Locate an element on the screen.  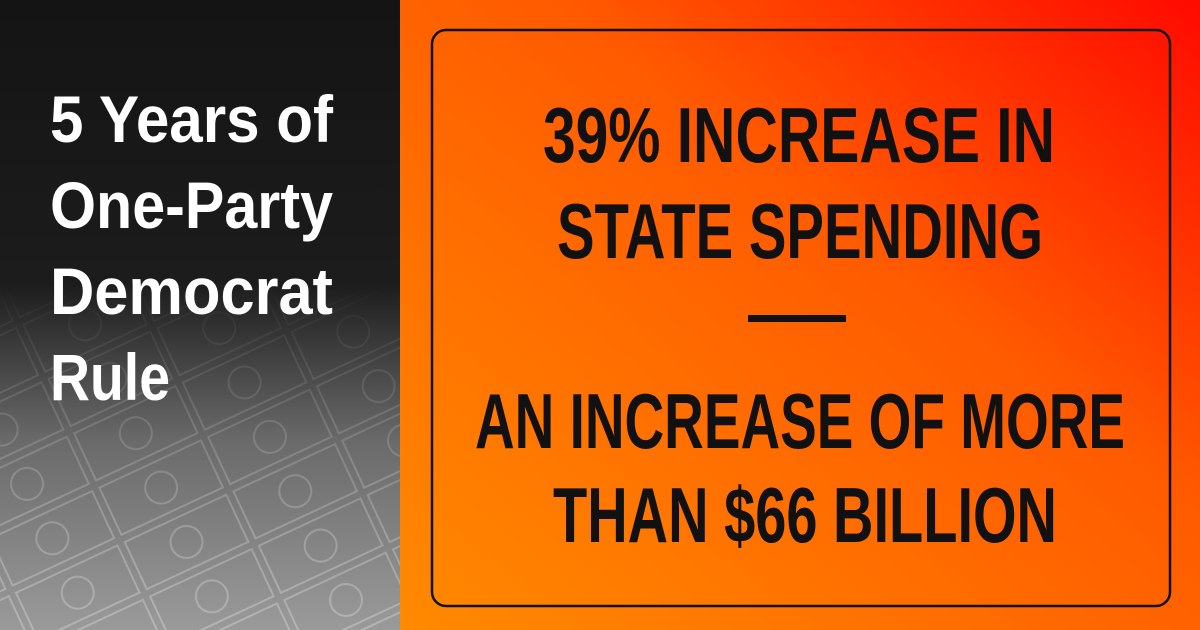
title-line: One-Party is located at coordinates (191, 205).